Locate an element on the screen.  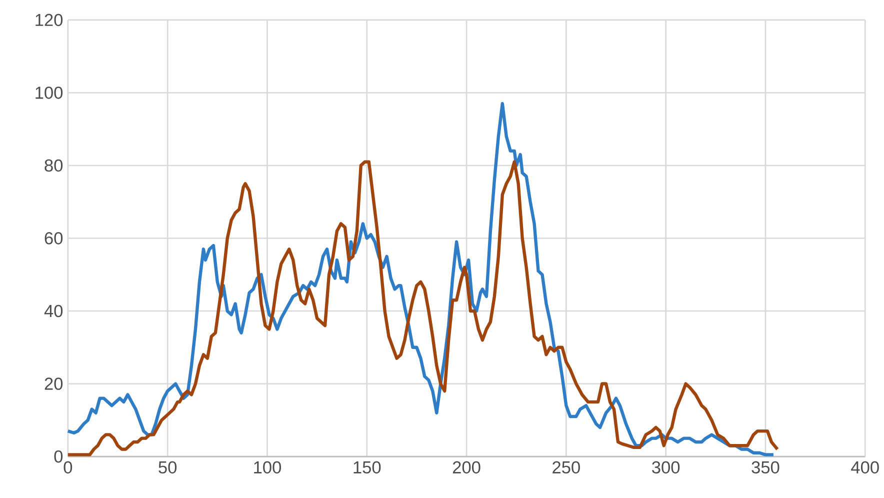
y-tick-label: 60 is located at coordinates (53, 238).